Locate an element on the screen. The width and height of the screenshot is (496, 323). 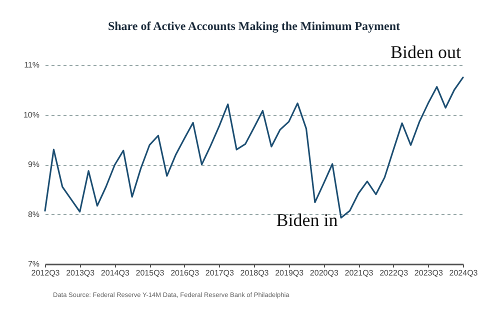
chart-title: Share of Active Accounts Making the Minimum Payment is located at coordinates (254, 26).